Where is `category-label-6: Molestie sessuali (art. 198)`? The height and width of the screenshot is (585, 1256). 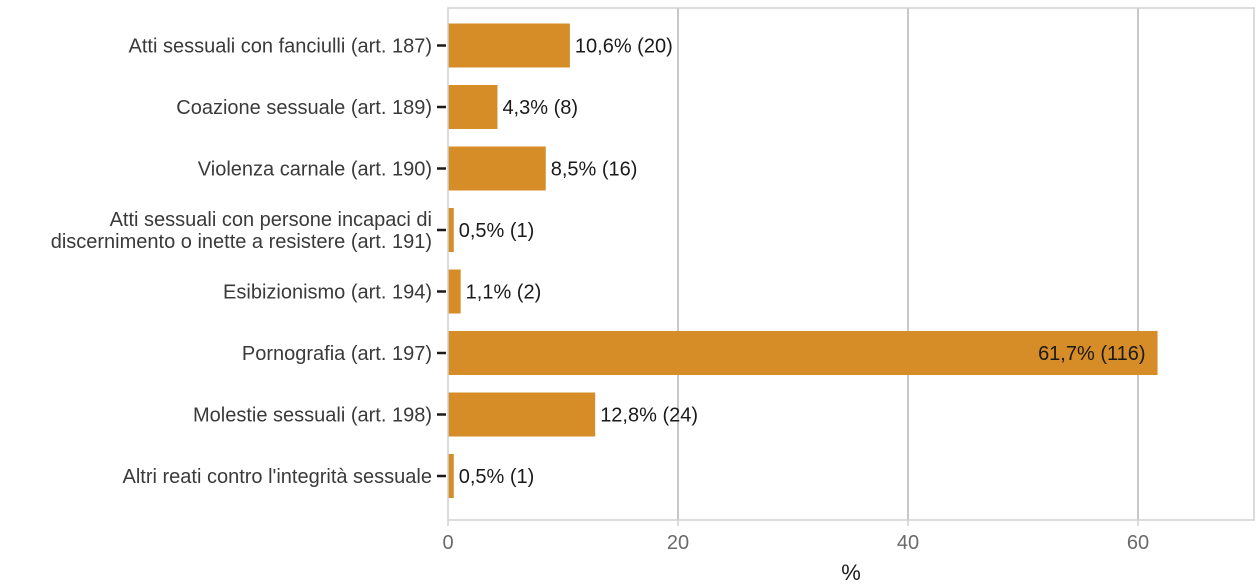
category-label-6: Molestie sessuali (art. 198) is located at coordinates (312, 416).